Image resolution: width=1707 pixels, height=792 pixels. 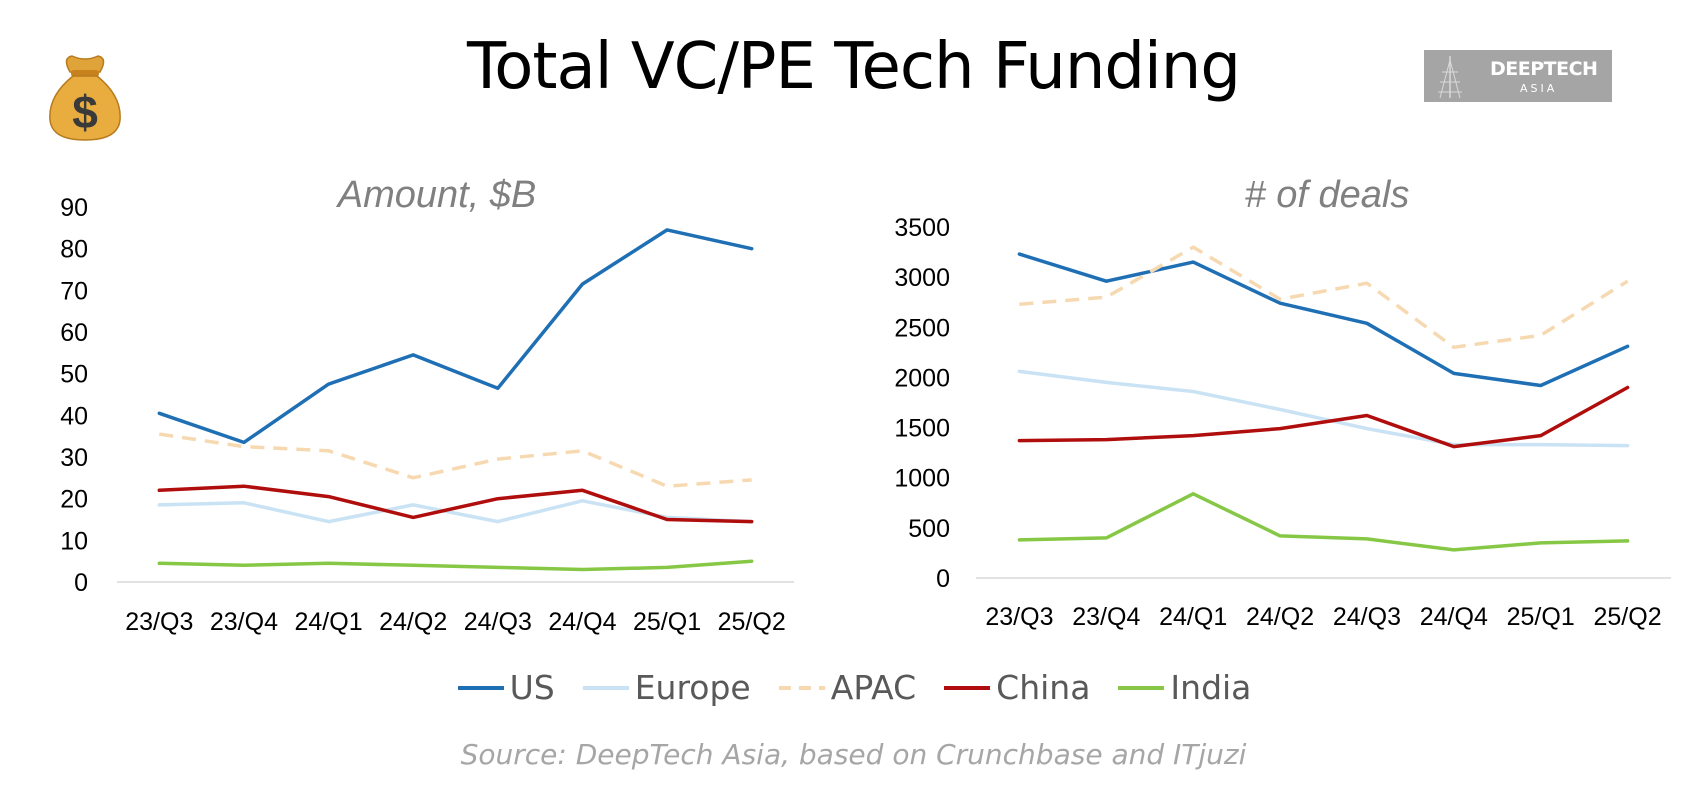 What do you see at coordinates (74, 333) in the screenshot?
I see `y-tick-label: 60` at bounding box center [74, 333].